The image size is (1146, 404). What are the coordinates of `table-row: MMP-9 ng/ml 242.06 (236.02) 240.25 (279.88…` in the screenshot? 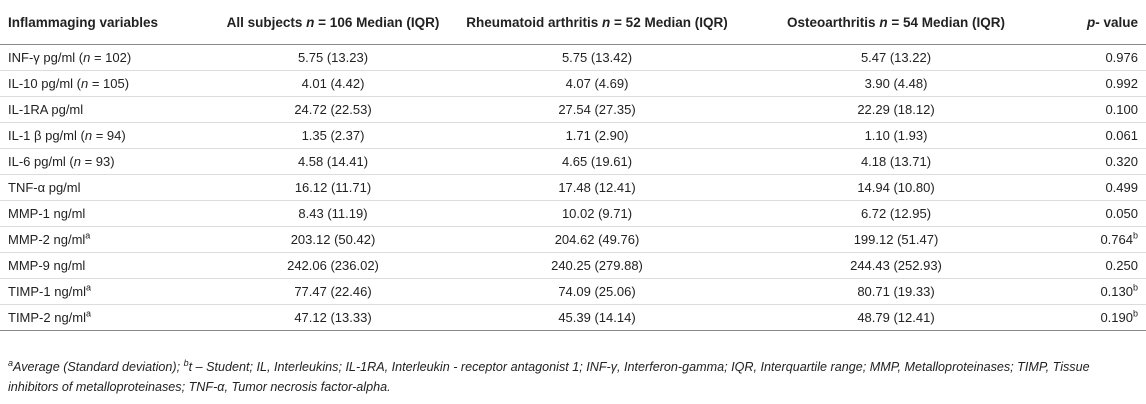 It's located at (573, 265).